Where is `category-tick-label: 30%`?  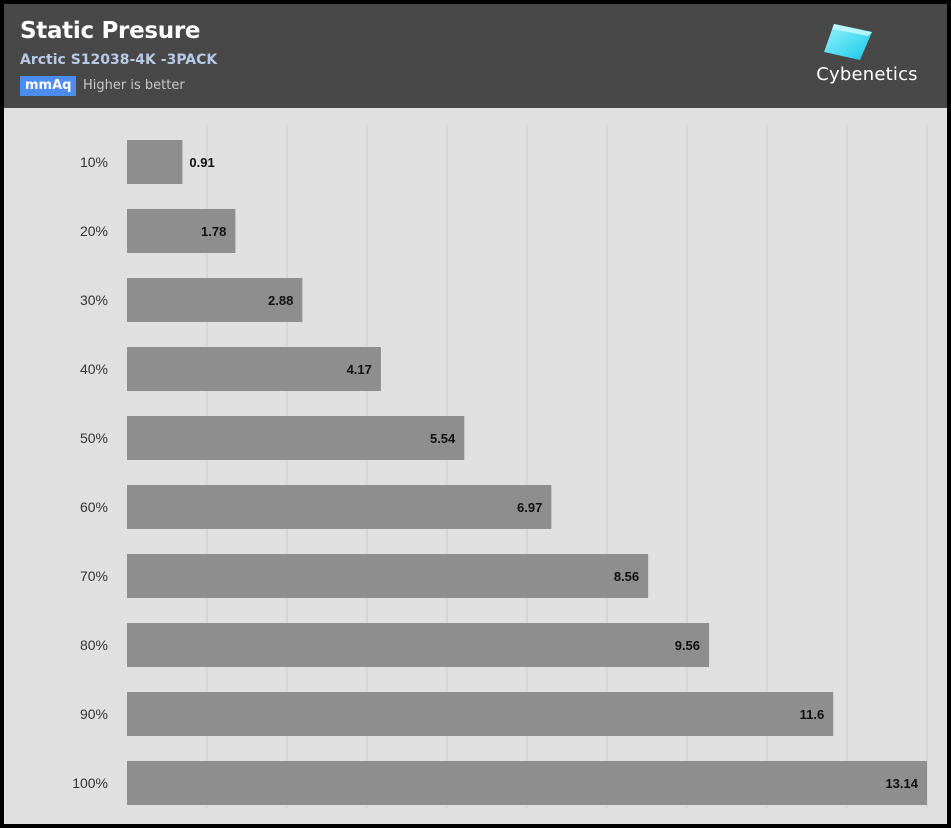 category-tick-label: 30% is located at coordinates (94, 300).